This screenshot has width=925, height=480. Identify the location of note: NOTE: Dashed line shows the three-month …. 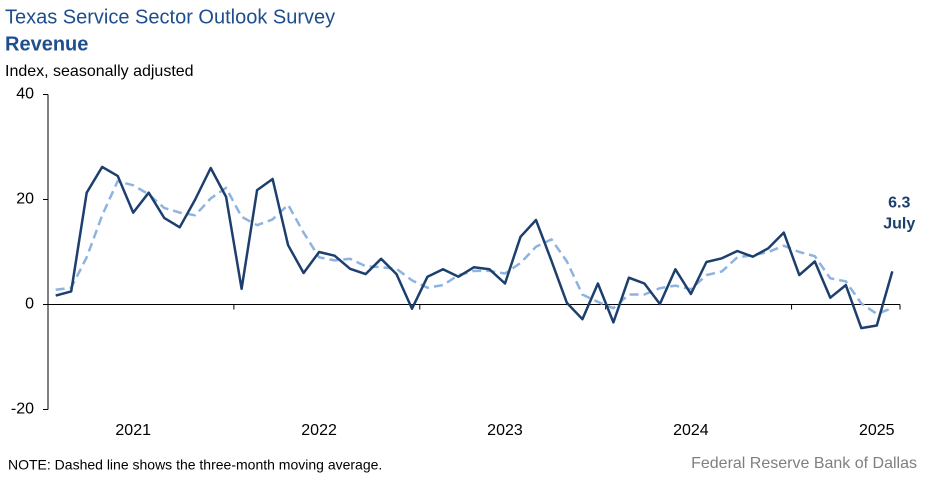
(195, 465).